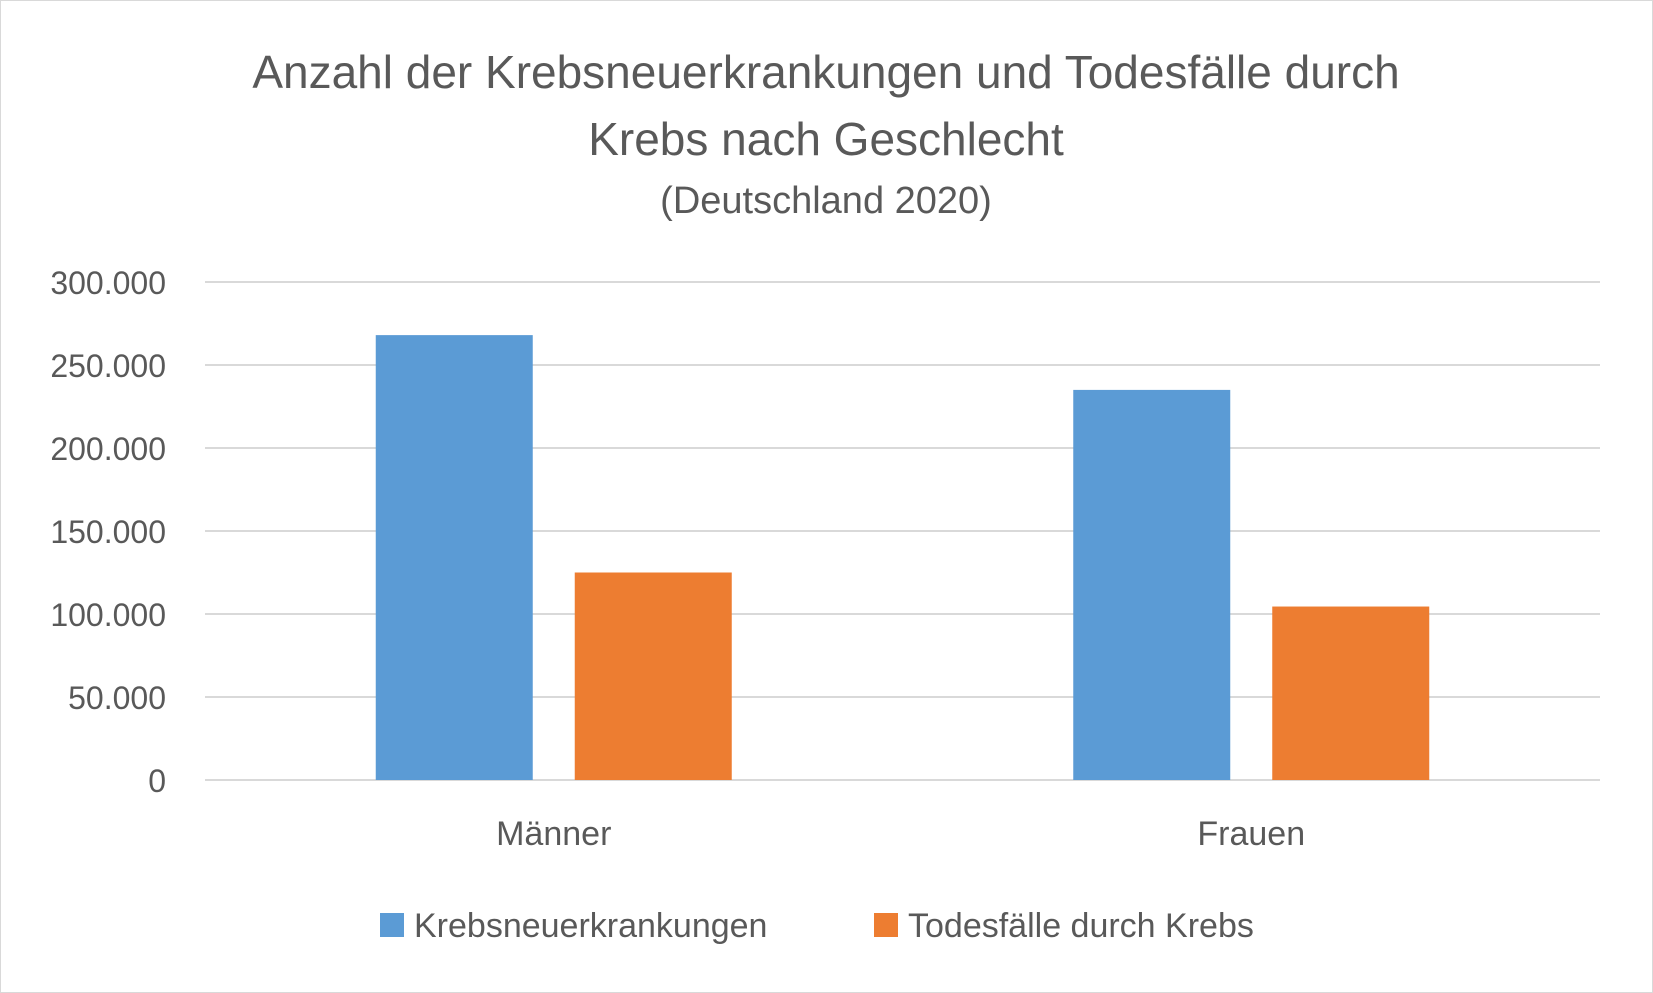 The image size is (1653, 993). I want to click on x-category-label: Frauen, so click(1251, 834).